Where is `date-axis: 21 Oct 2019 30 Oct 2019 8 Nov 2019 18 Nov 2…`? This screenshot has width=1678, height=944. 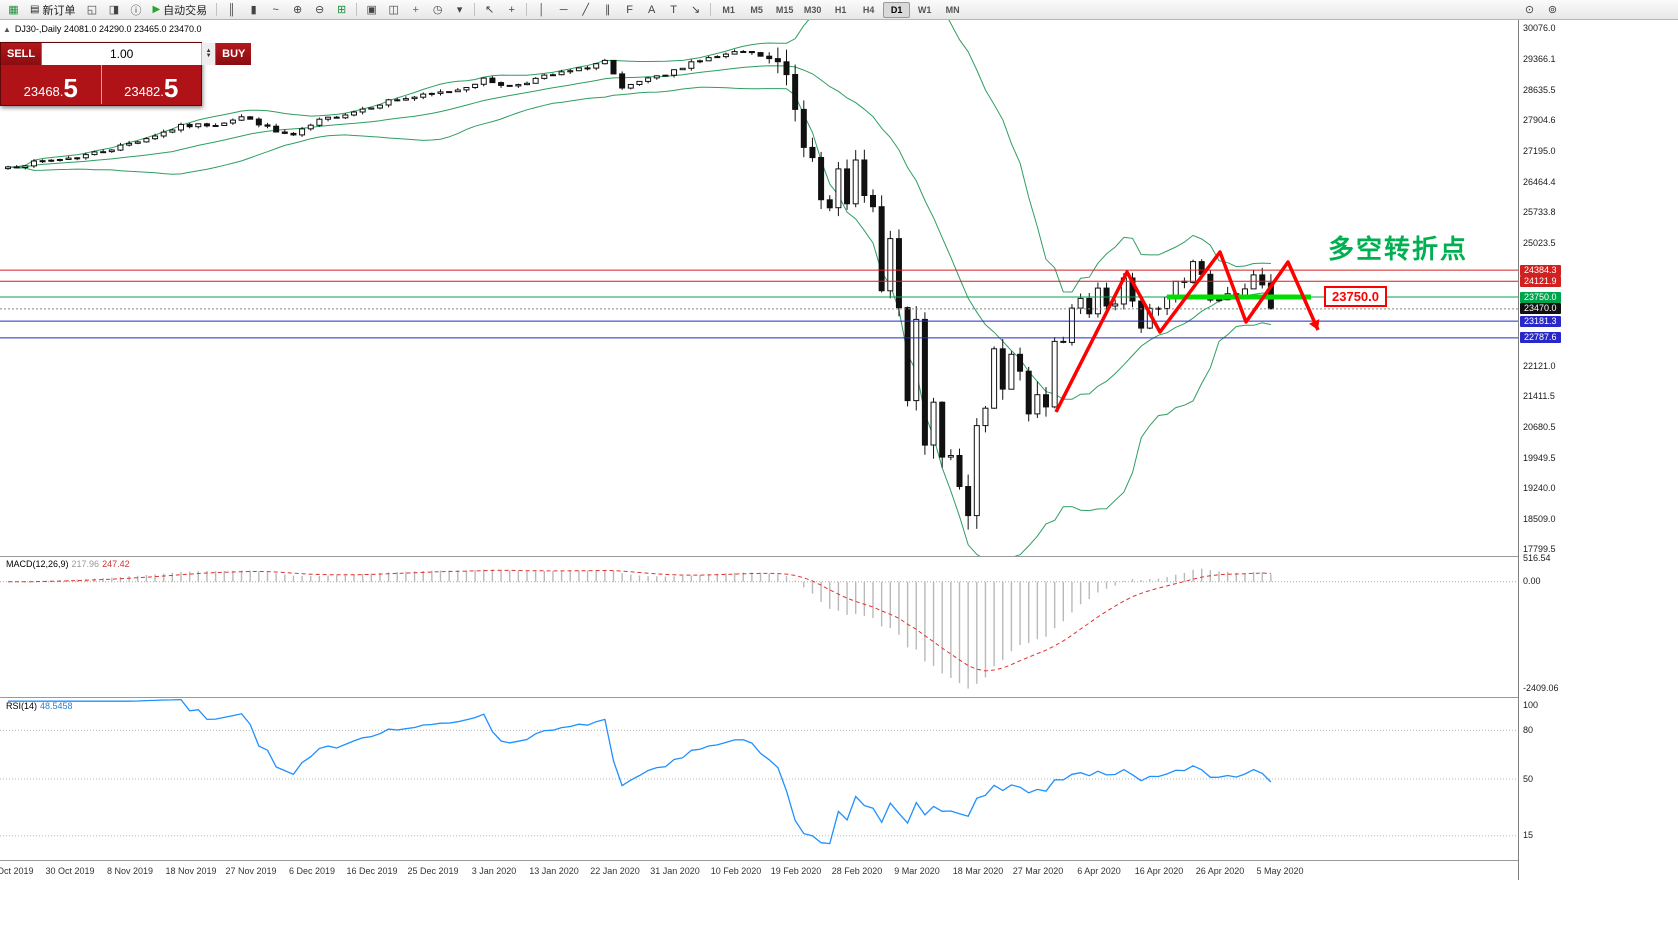 date-axis: 21 Oct 2019 30 Oct 2019 8 Nov 2019 18 Nov 2… is located at coordinates (759, 870).